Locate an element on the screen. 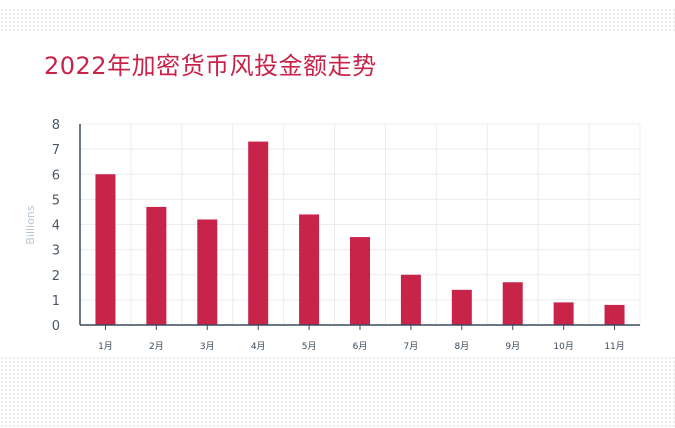 Image resolution: width=675 pixels, height=428 pixels. y-tick-labels: 0 1 2 3 4 5 6 7 8 is located at coordinates (56, 226).